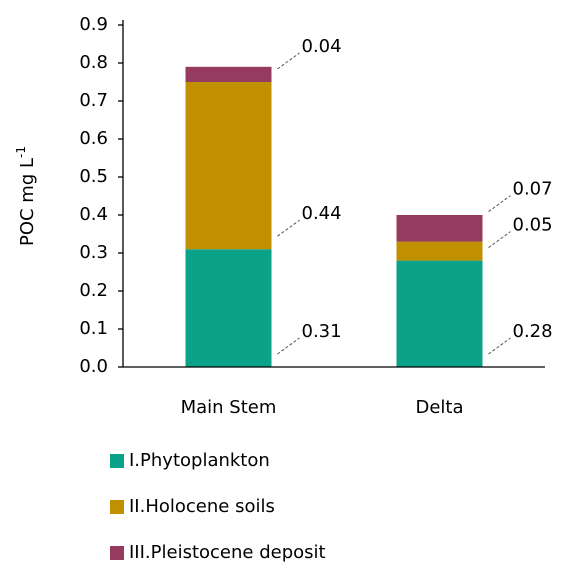 Image resolution: width=566 pixels, height=570 pixels. I want to click on y-tick-label: 0.7, so click(93, 100).